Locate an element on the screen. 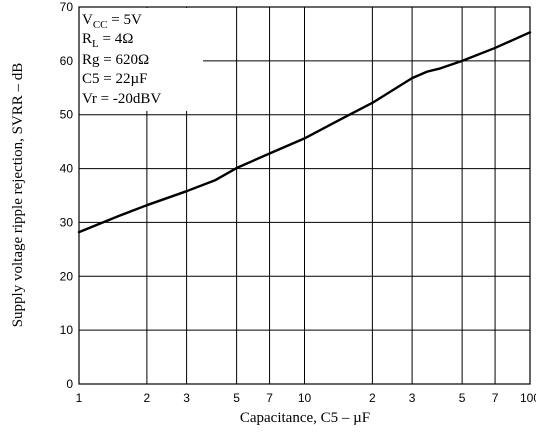 Image resolution: width=536 pixels, height=432 pixels. x-tick-label: 10 is located at coordinates (305, 398).